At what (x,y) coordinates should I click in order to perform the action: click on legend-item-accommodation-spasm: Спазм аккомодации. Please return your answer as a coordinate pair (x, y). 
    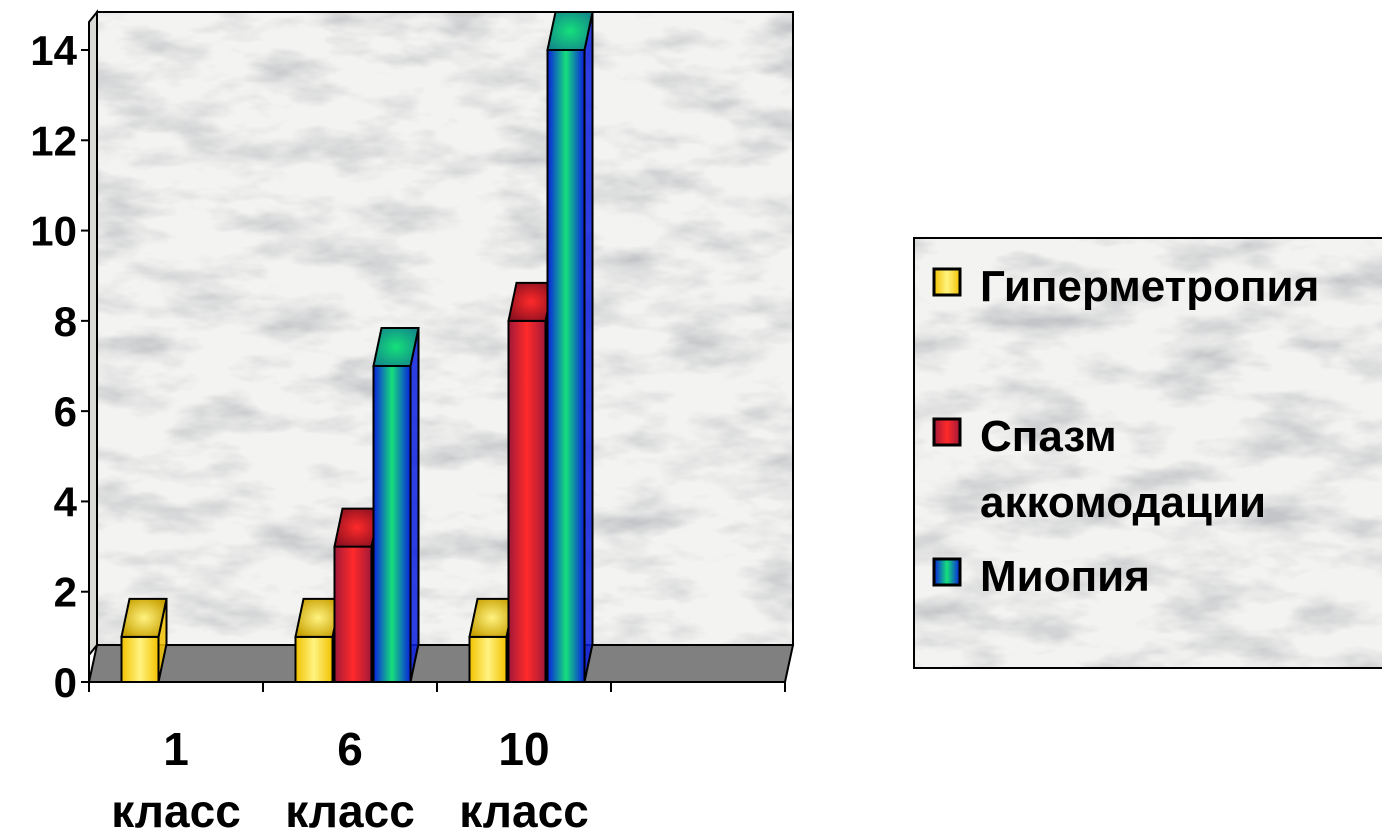
    Looking at the image, I should click on (1099, 469).